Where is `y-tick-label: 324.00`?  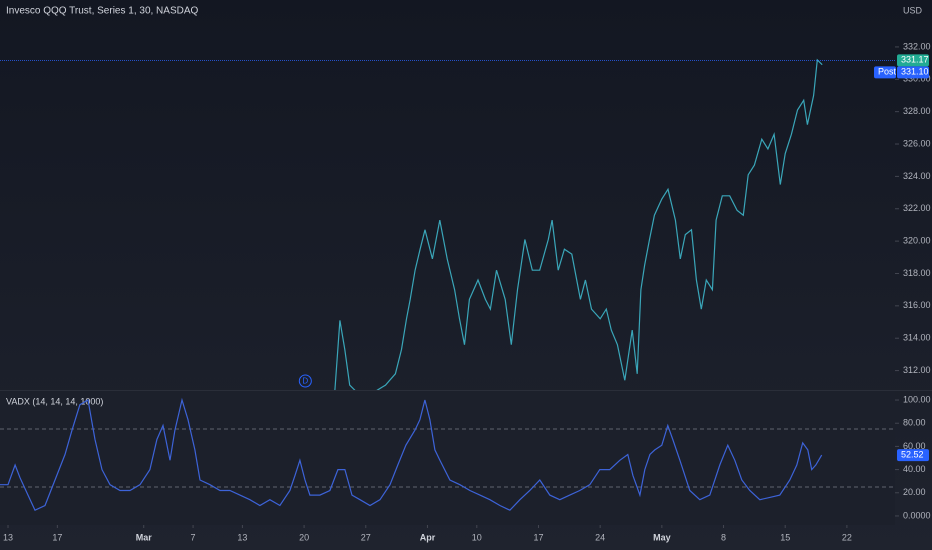 y-tick-label: 324.00 is located at coordinates (917, 176).